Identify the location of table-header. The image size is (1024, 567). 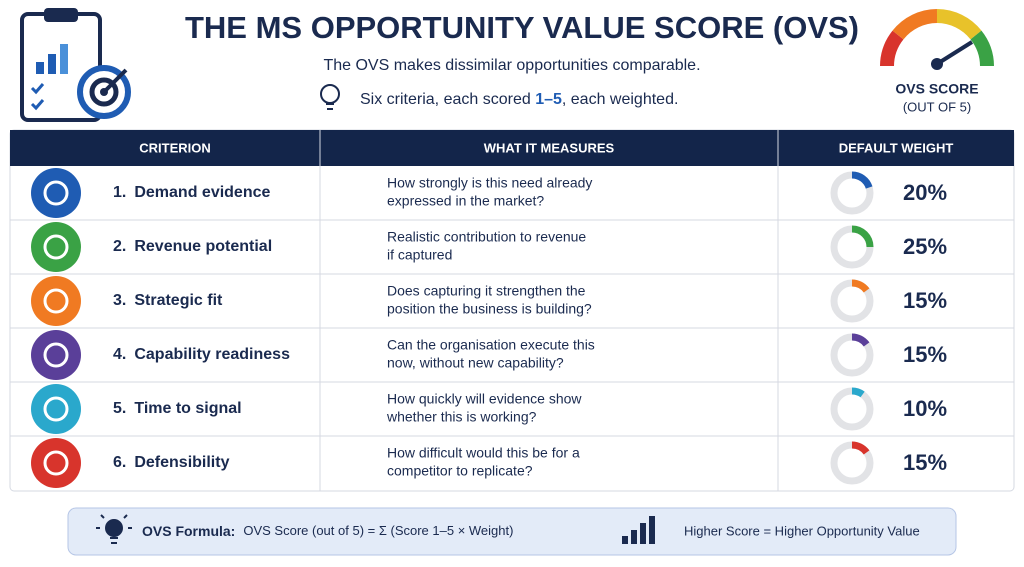
(512, 148).